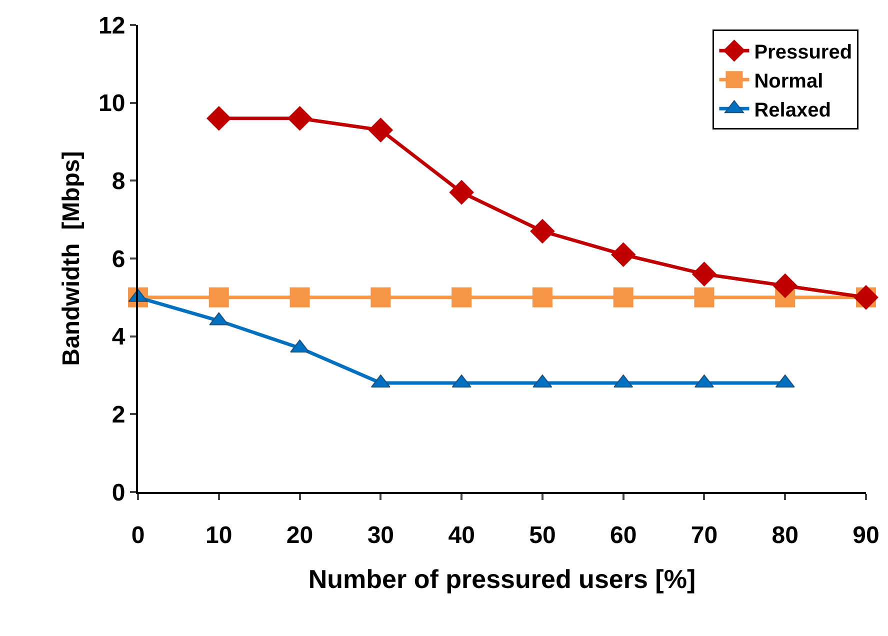 This screenshot has height=636, width=888. I want to click on x-tick-label: 0, so click(138, 535).